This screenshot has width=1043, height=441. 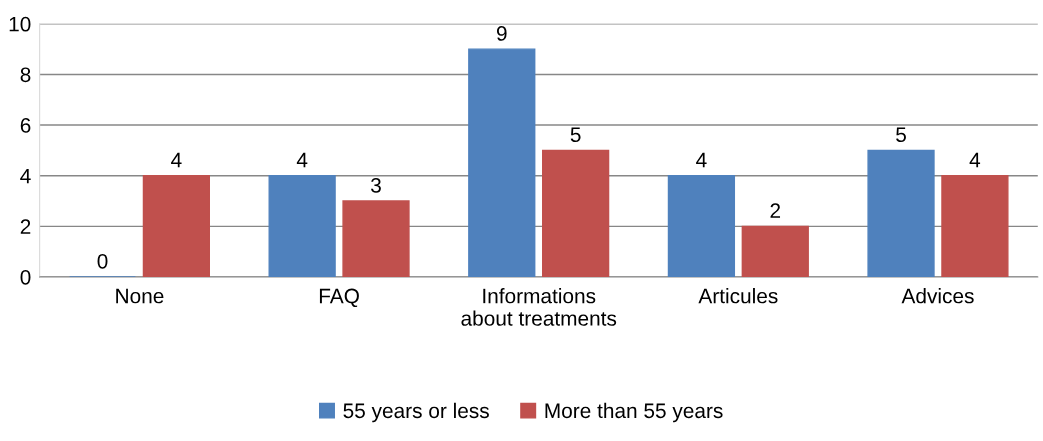 I want to click on x-tick-label: Informations about treatments, so click(x=539, y=307).